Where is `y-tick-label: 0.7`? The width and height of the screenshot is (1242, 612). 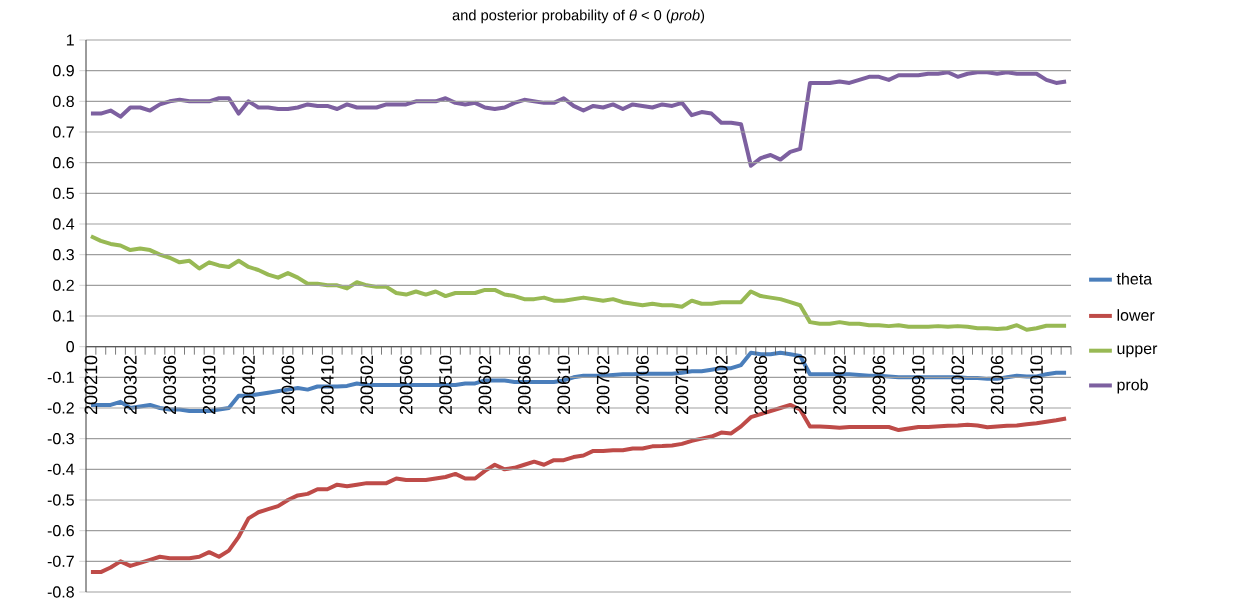 y-tick-label: 0.7 is located at coordinates (63, 132).